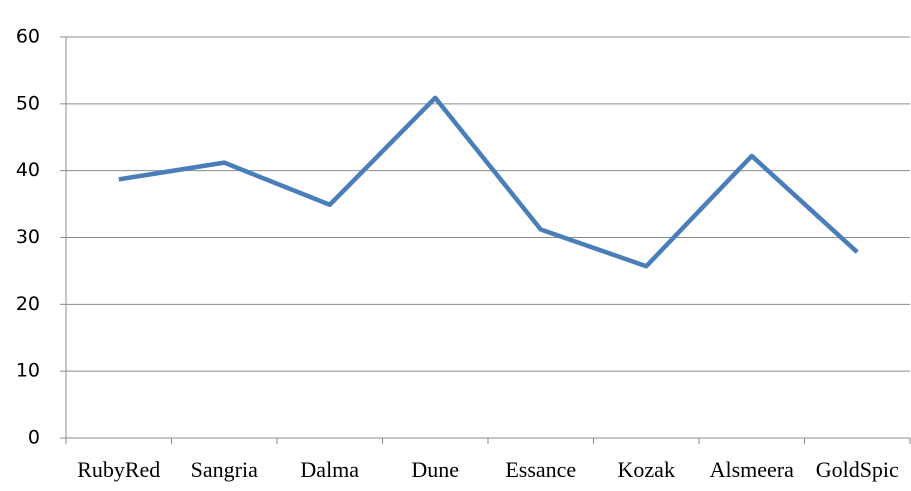  What do you see at coordinates (118, 469) in the screenshot?
I see `x-tick-label: RubyRed` at bounding box center [118, 469].